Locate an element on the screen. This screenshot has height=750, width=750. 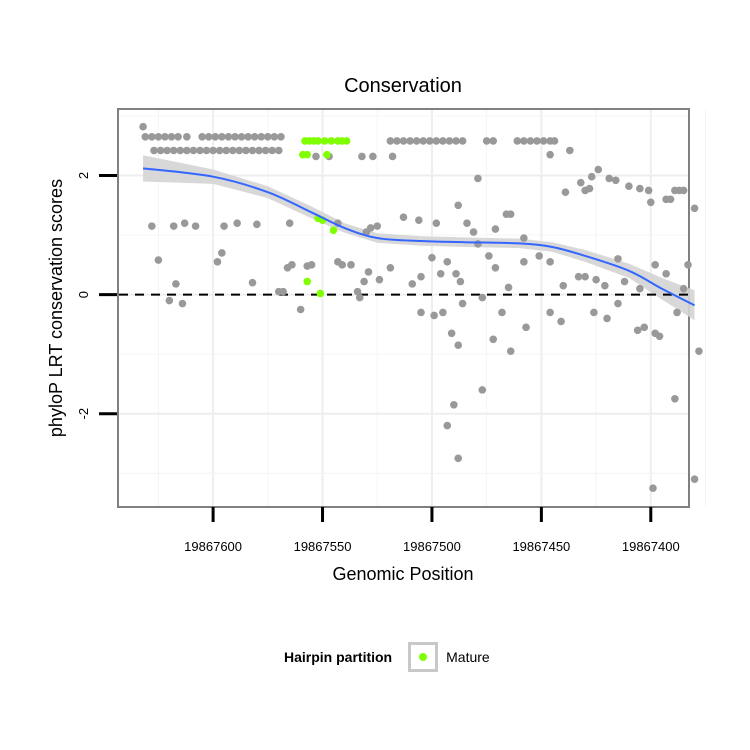
x-tick-label: 19867500 is located at coordinates (432, 546).